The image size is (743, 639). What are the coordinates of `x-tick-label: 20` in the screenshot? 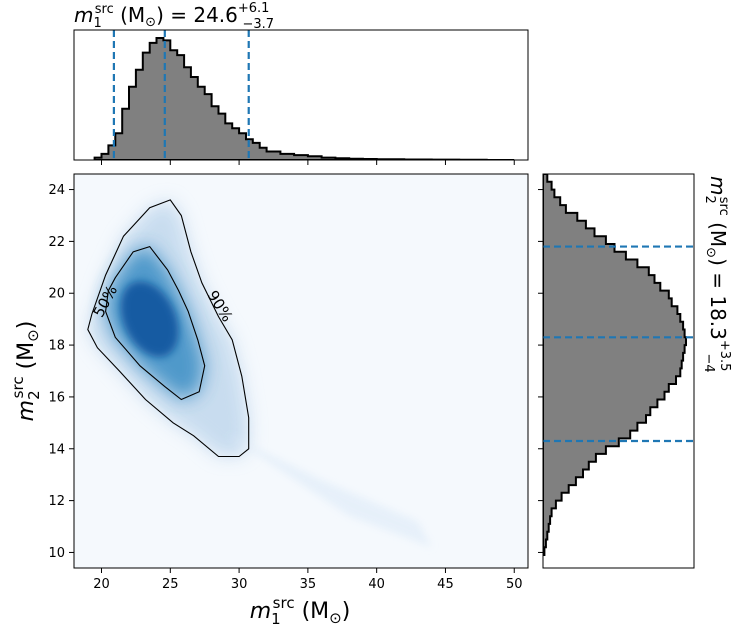 It's located at (101, 584).